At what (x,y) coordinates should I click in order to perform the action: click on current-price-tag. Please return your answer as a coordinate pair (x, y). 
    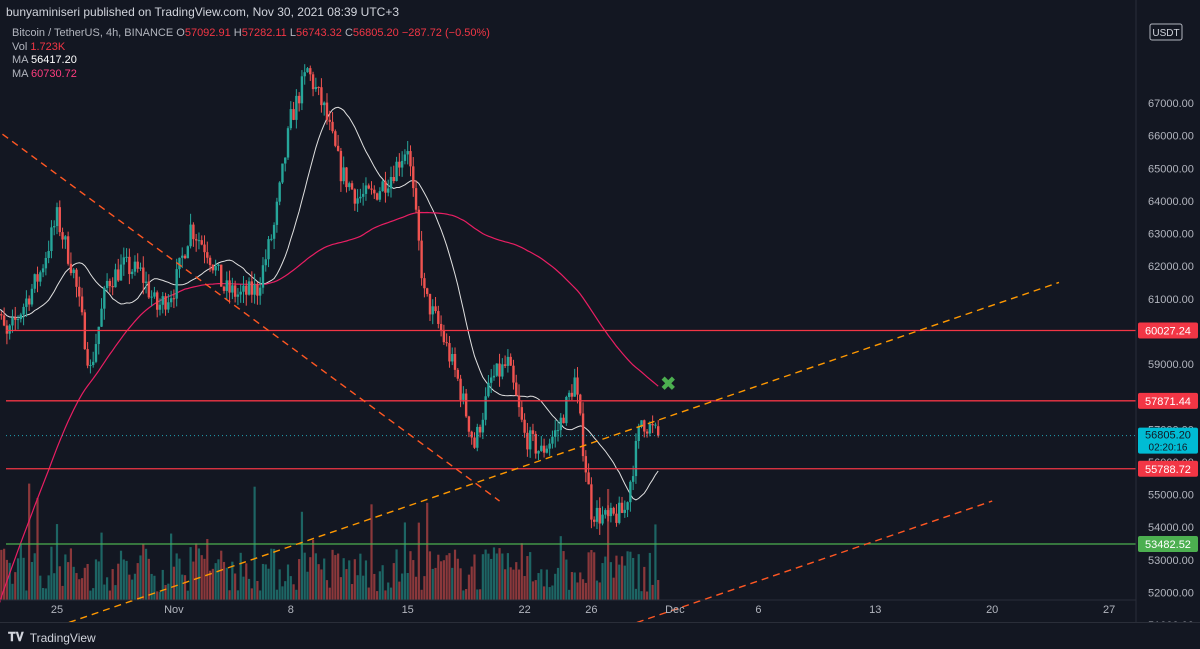
    Looking at the image, I should click on (1168, 440).